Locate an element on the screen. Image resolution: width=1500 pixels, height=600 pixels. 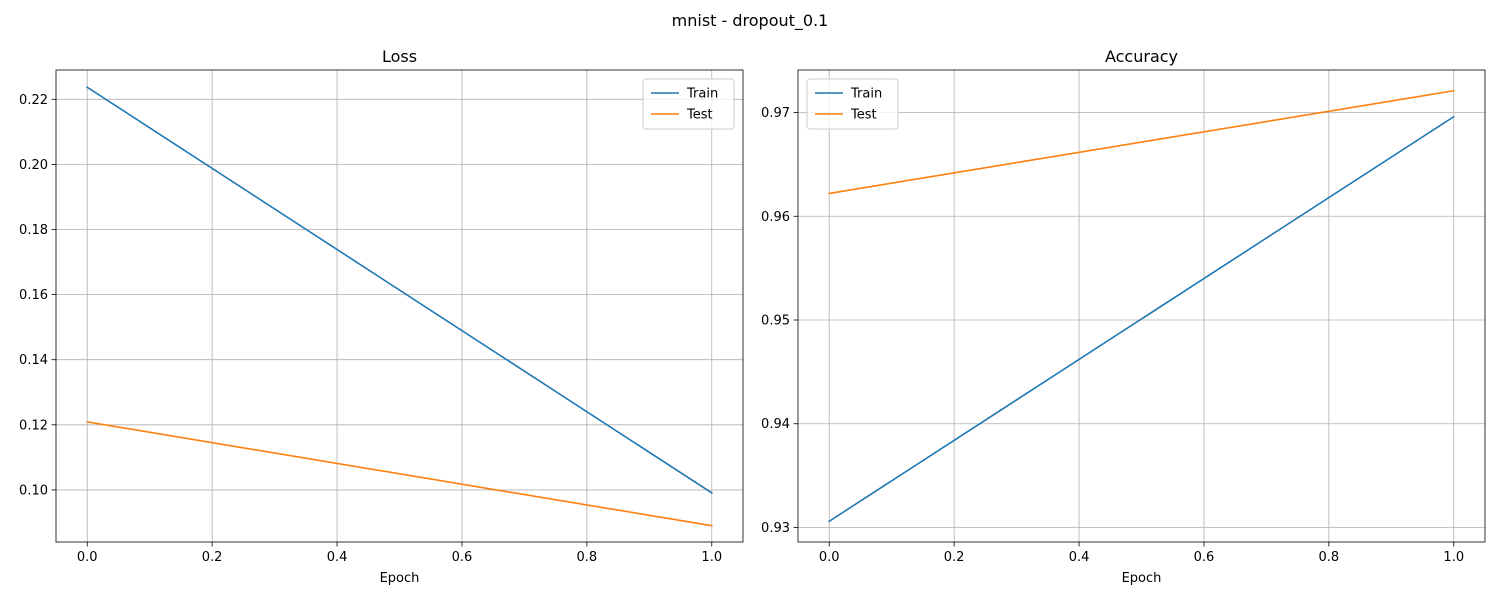
loss-xtick-label: 0.2 is located at coordinates (212, 557).